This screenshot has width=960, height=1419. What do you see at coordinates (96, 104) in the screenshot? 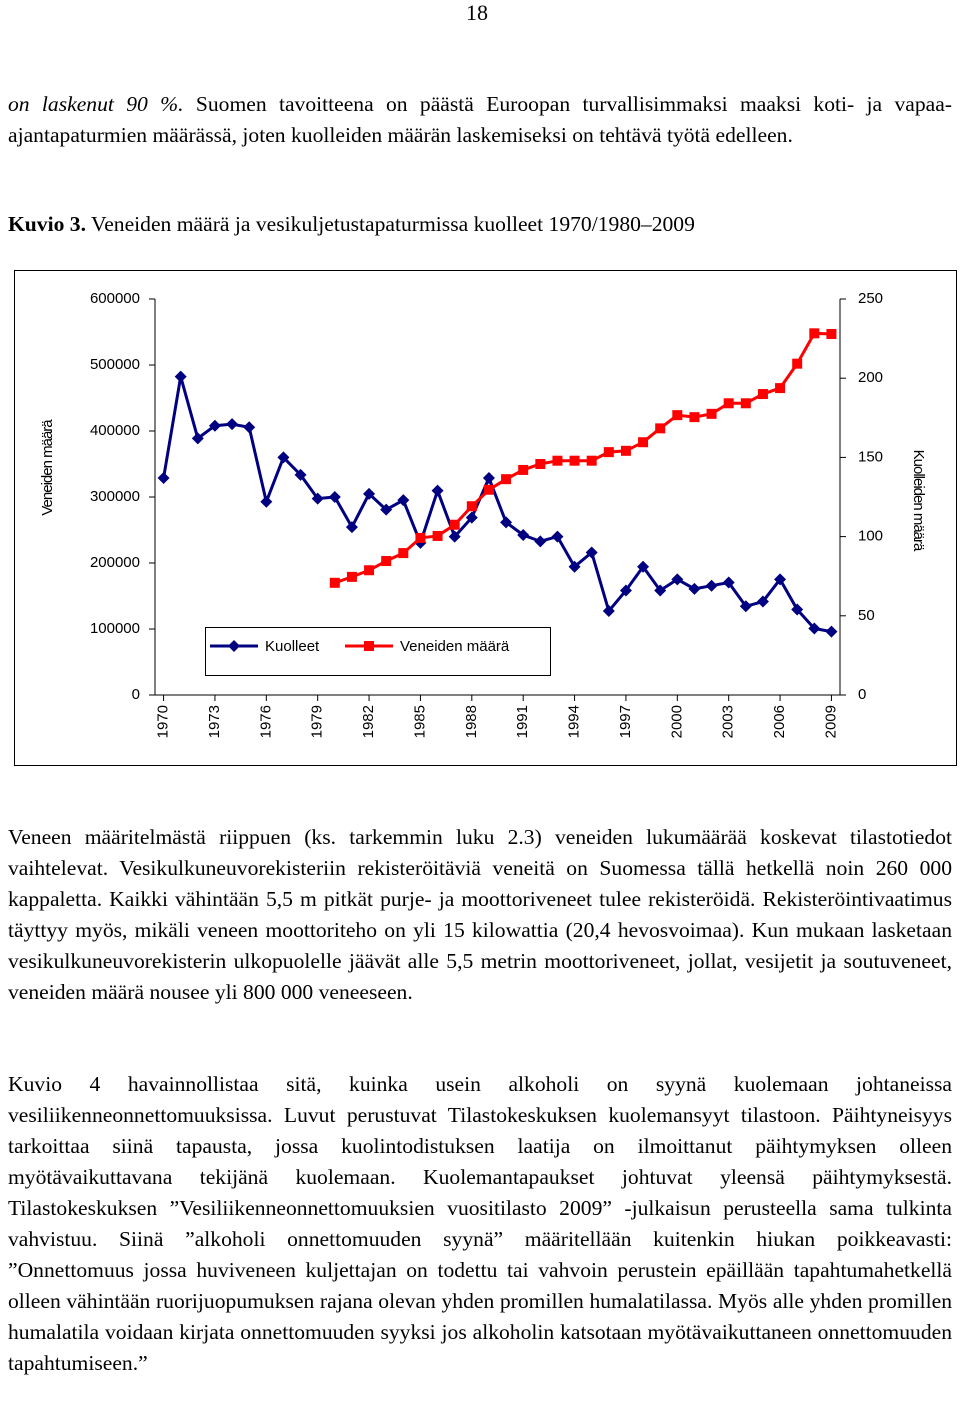
I see `intro-italic: on laskenut 90 %.` at bounding box center [96, 104].